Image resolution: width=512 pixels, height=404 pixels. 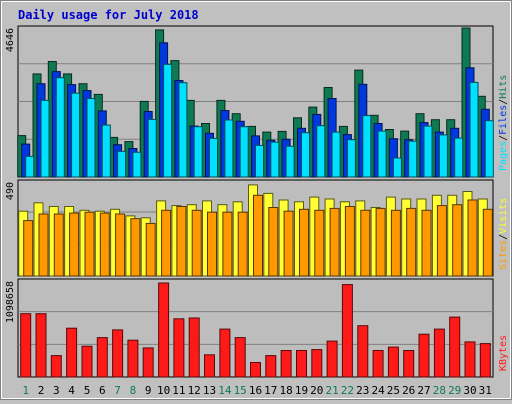 I want to click on x-tick-label: 8, so click(x=133, y=390).